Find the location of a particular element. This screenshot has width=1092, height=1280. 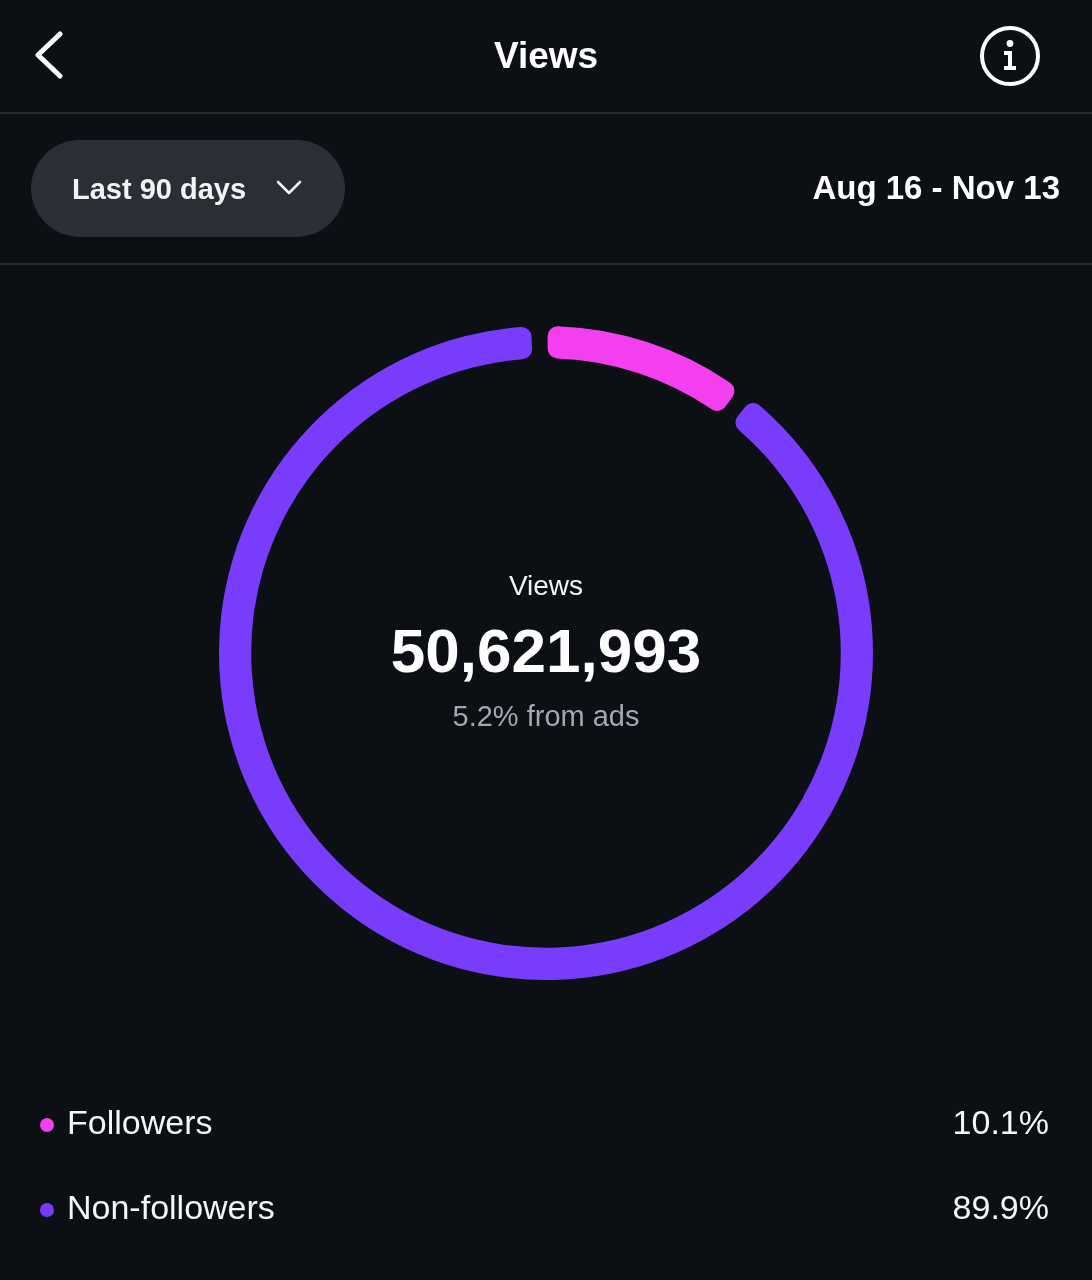

legend-label: Followers is located at coordinates (140, 1122).